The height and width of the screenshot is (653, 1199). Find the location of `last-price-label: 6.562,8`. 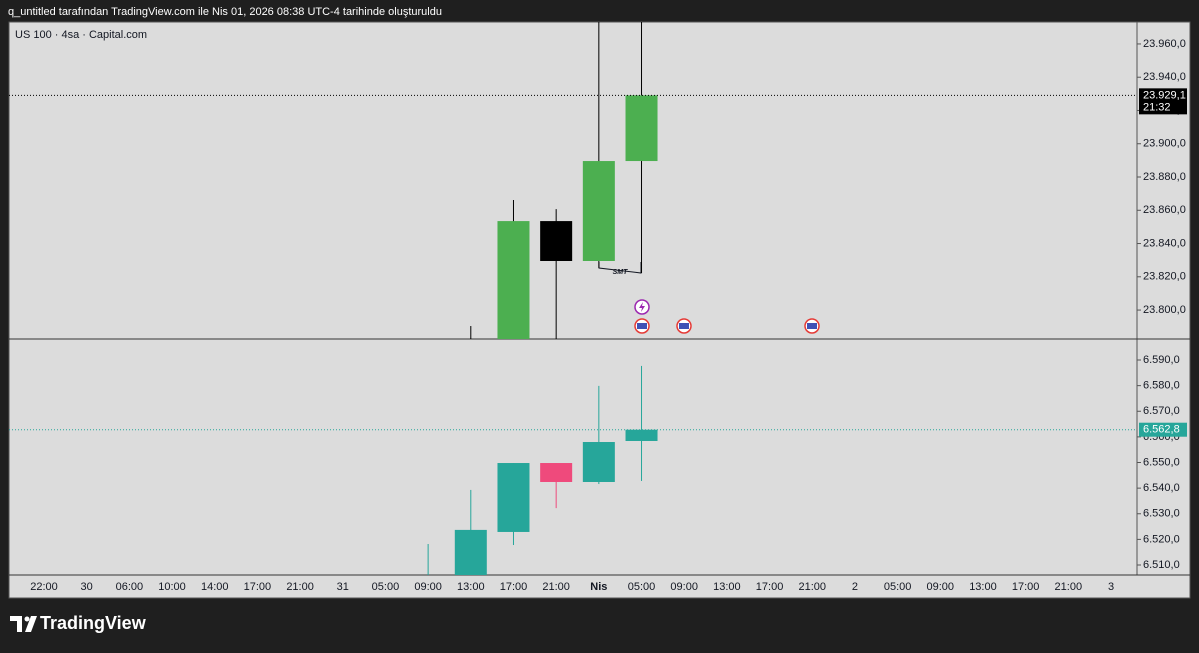

last-price-label: 6.562,8 is located at coordinates (1161, 430).